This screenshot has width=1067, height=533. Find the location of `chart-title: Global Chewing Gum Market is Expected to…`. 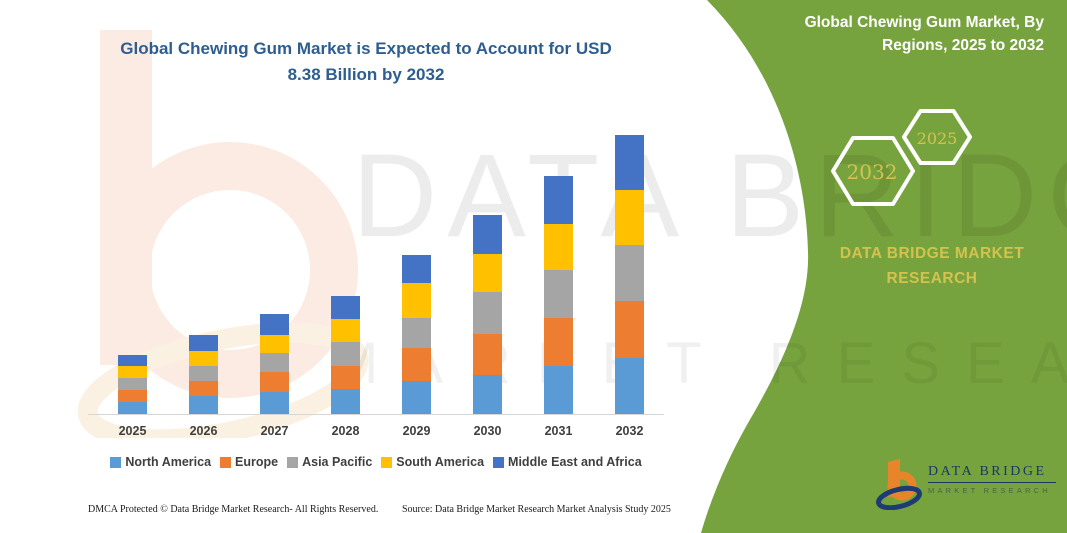

chart-title: Global Chewing Gum Market is Expected to… is located at coordinates (366, 62).